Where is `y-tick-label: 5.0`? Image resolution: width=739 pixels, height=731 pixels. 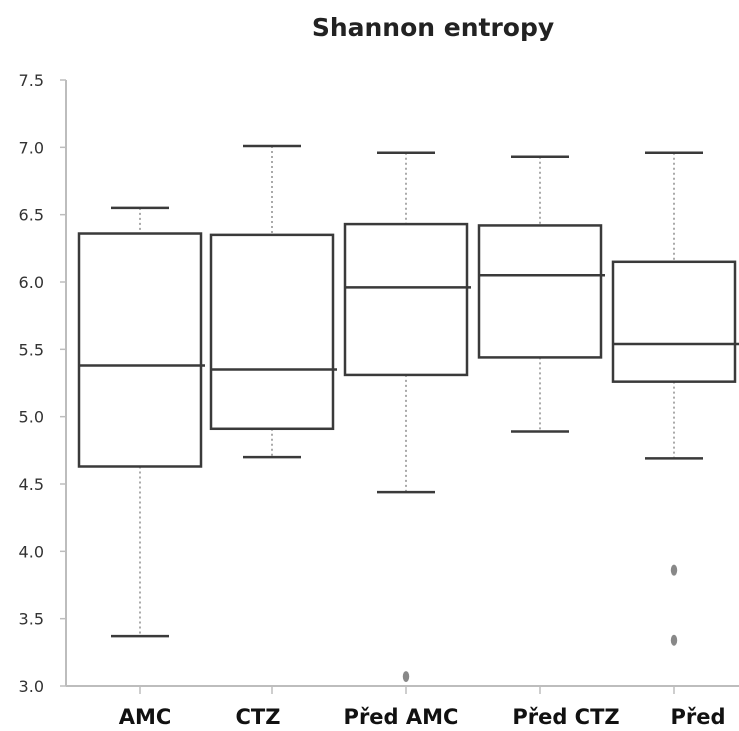
y-tick-label: 5.0 is located at coordinates (31, 417).